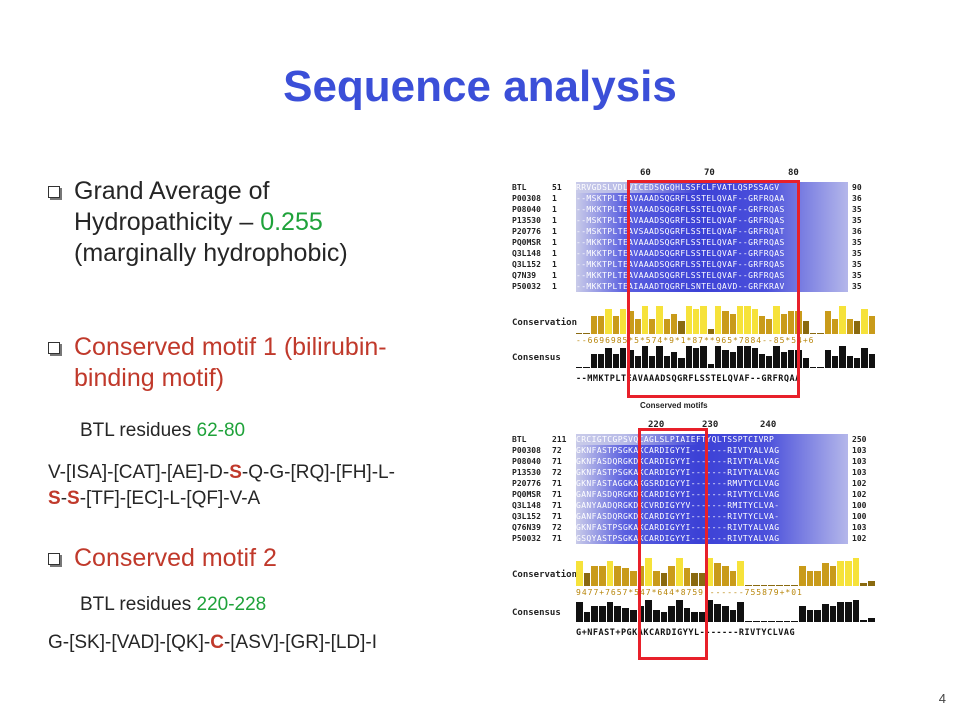 Image resolution: width=960 pixels, height=720 pixels. Describe the element at coordinates (526, 286) in the screenshot. I see `row-name: P50032` at that location.